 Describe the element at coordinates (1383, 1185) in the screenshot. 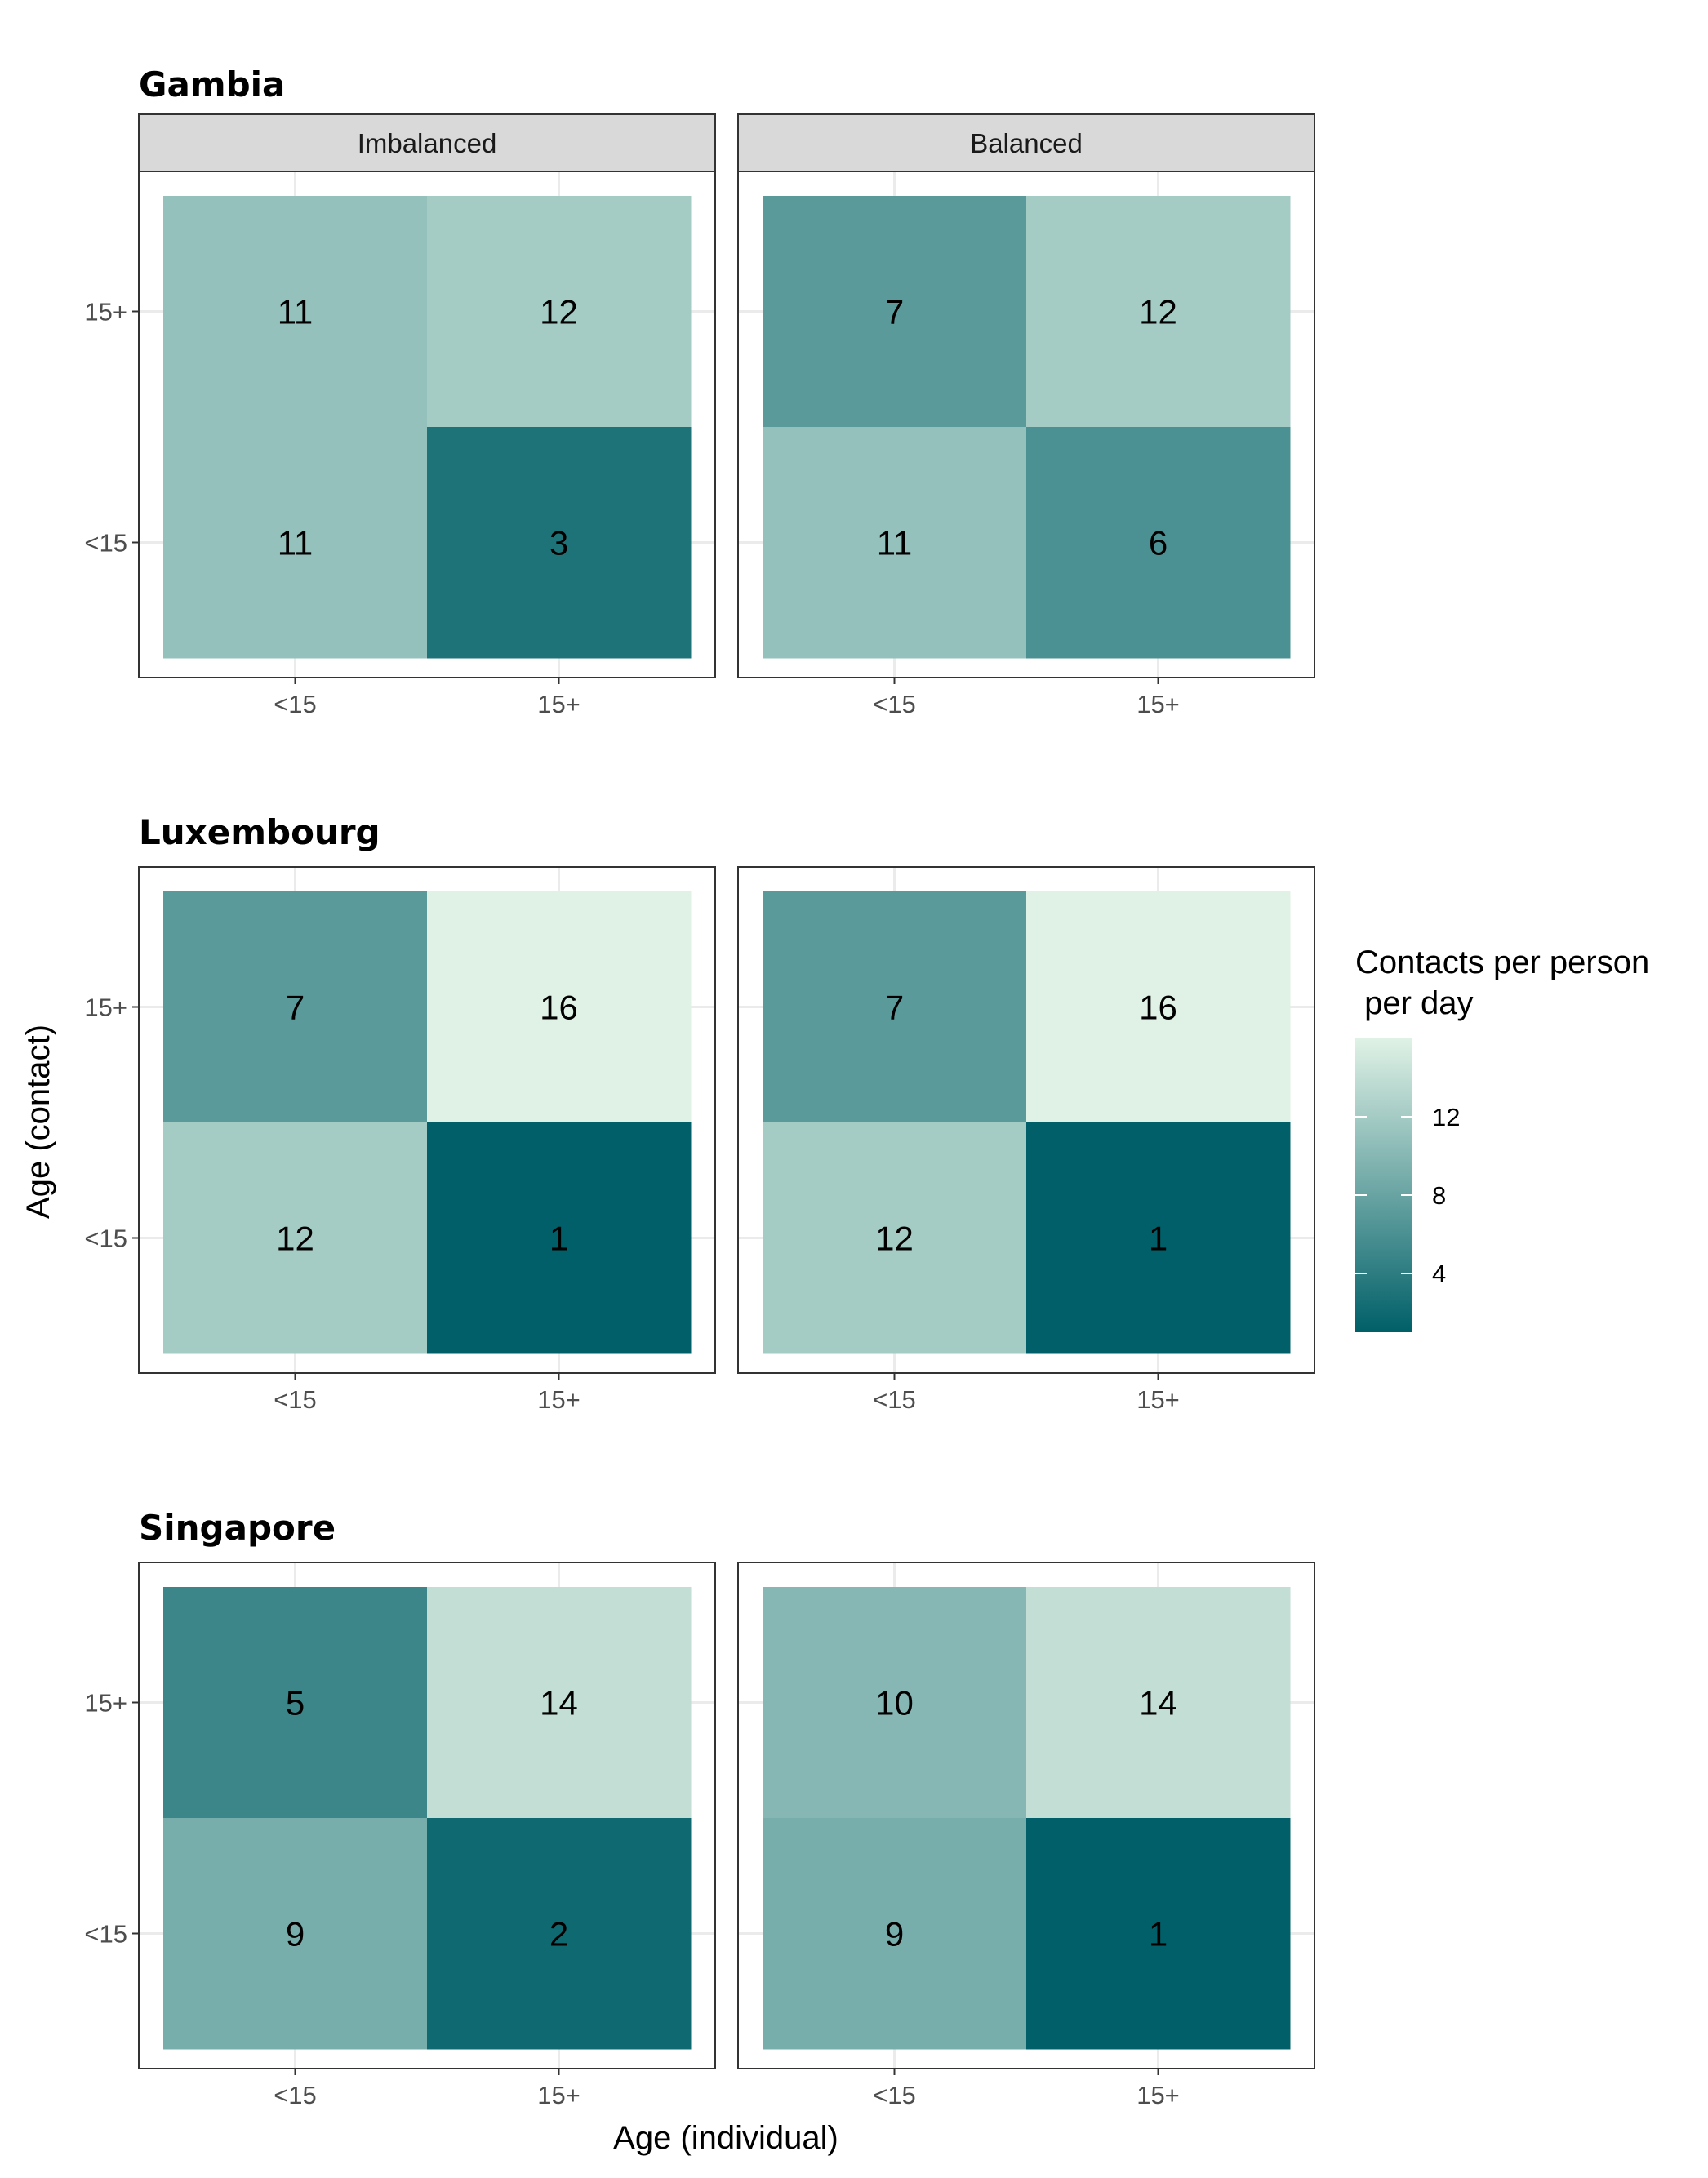

I see `legend-colorbar` at that location.